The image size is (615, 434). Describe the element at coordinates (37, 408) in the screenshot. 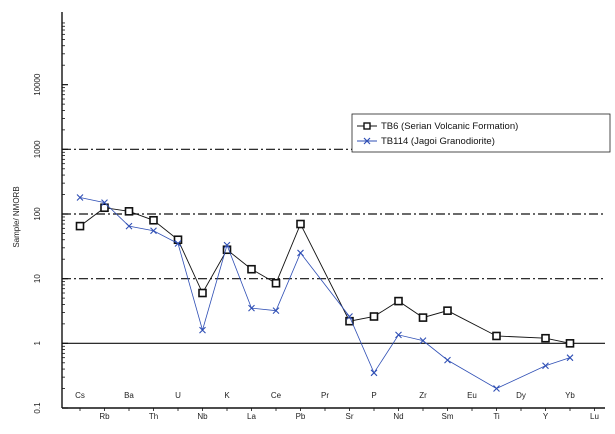

I see `y-tick-label: 0.1` at that location.